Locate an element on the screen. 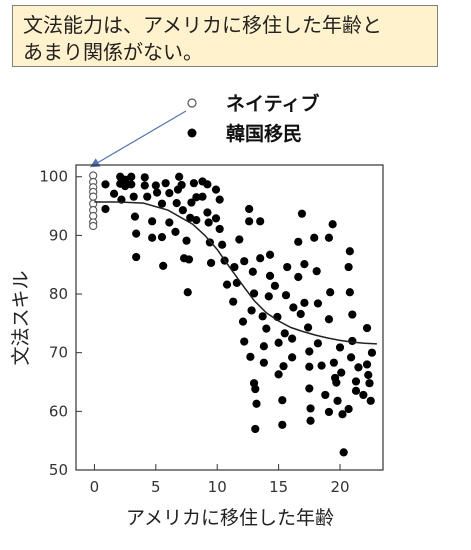  y-tick-label: 70 is located at coordinates (58, 353).